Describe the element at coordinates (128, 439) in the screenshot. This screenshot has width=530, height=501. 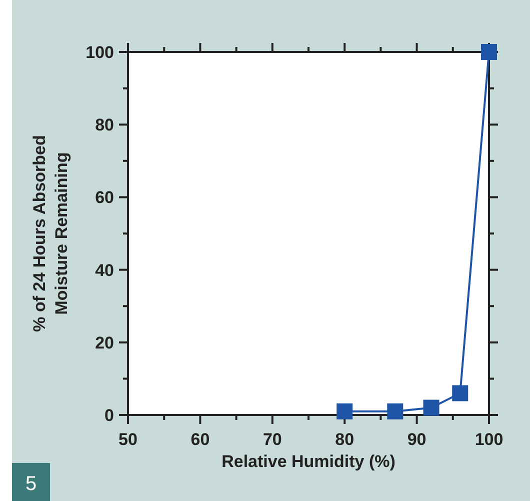
I see `x-tick-label: 50` at that location.